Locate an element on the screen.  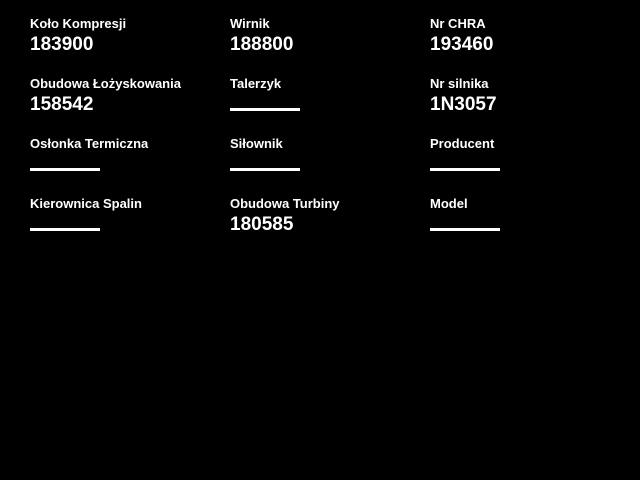
field-label: Nr silnika is located at coordinates (459, 83).